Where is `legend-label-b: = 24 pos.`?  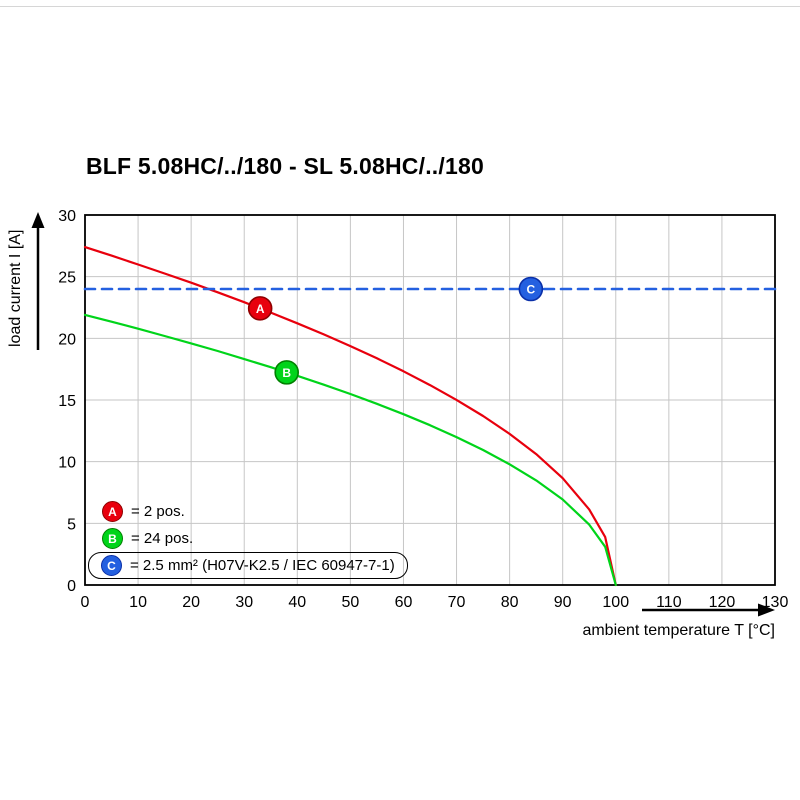
legend-label-b: = 24 pos. is located at coordinates (162, 538).